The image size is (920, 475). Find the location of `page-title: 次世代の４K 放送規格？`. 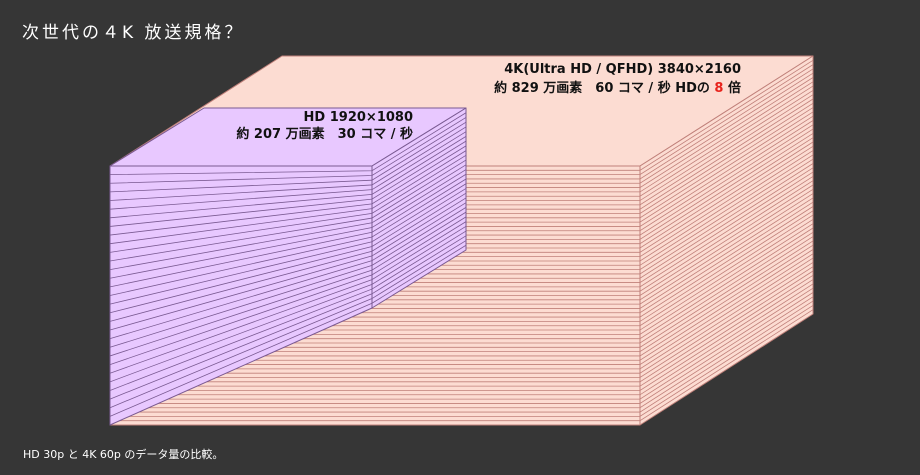

page-title: 次世代の４K 放送規格？ is located at coordinates (133, 33).